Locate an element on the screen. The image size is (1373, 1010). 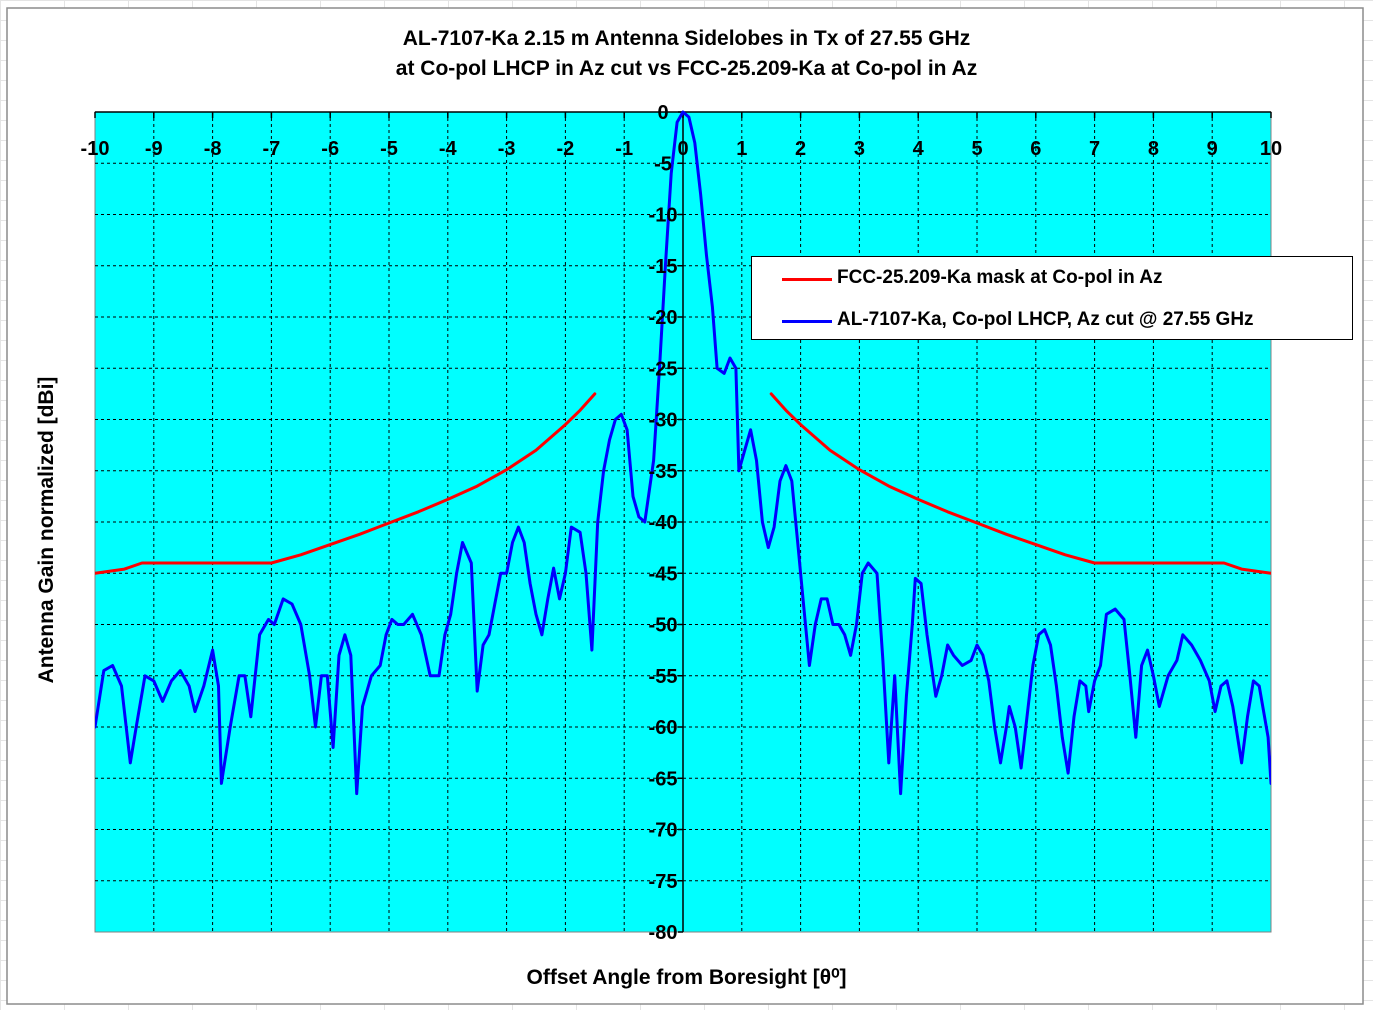
legend-swatch-mask is located at coordinates (807, 279).